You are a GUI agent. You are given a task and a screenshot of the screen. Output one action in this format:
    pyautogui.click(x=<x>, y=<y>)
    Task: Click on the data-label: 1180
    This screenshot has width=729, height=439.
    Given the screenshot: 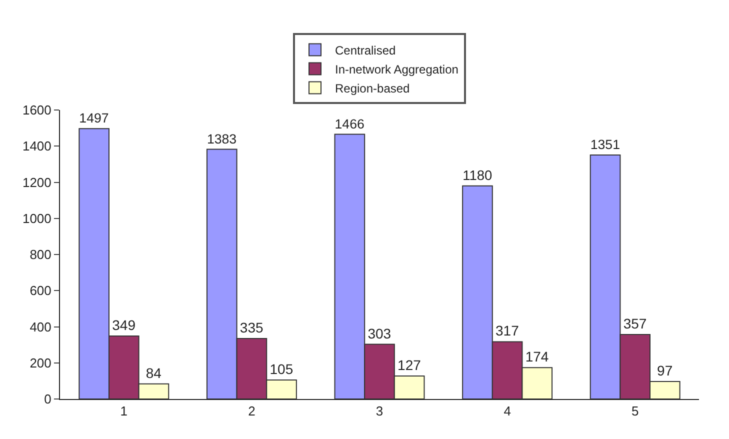 What is the action you would take?
    pyautogui.click(x=477, y=175)
    